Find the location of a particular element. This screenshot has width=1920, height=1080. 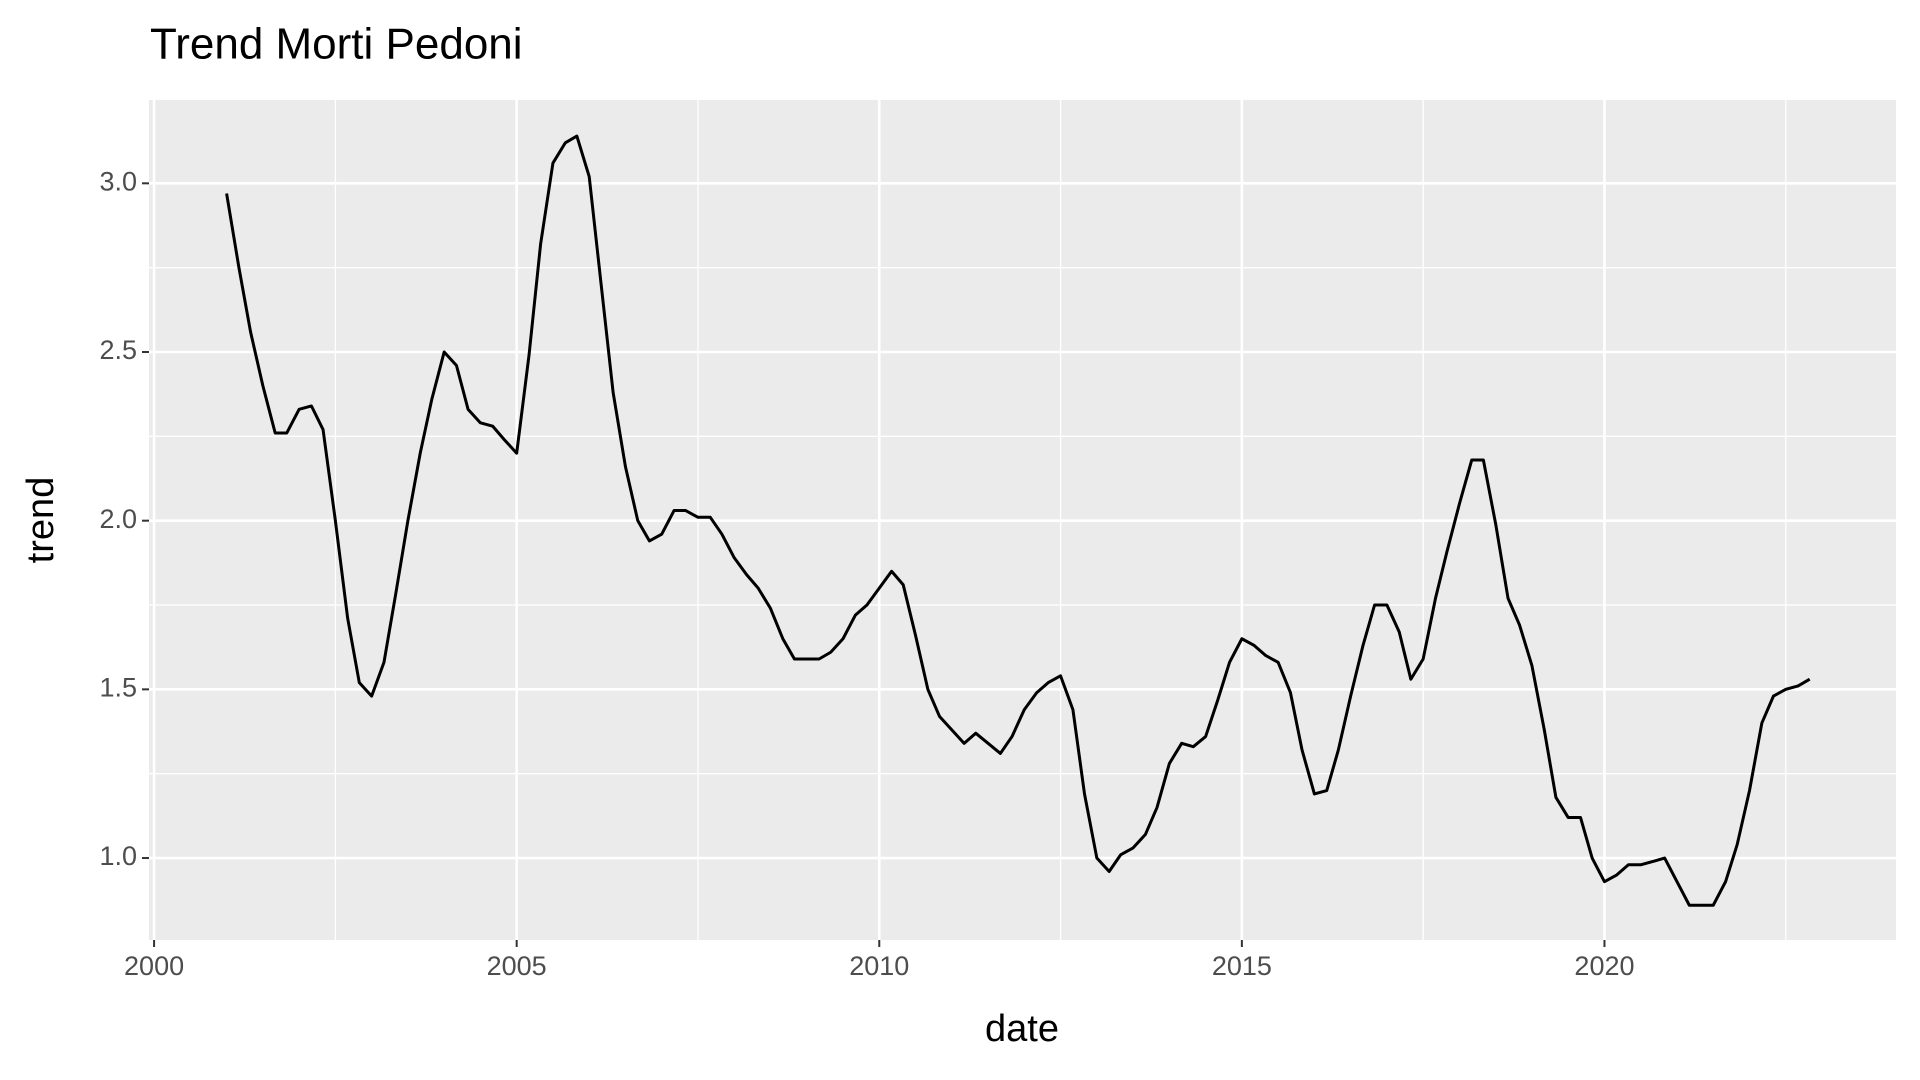

x-tick-label: 2010 is located at coordinates (879, 966).